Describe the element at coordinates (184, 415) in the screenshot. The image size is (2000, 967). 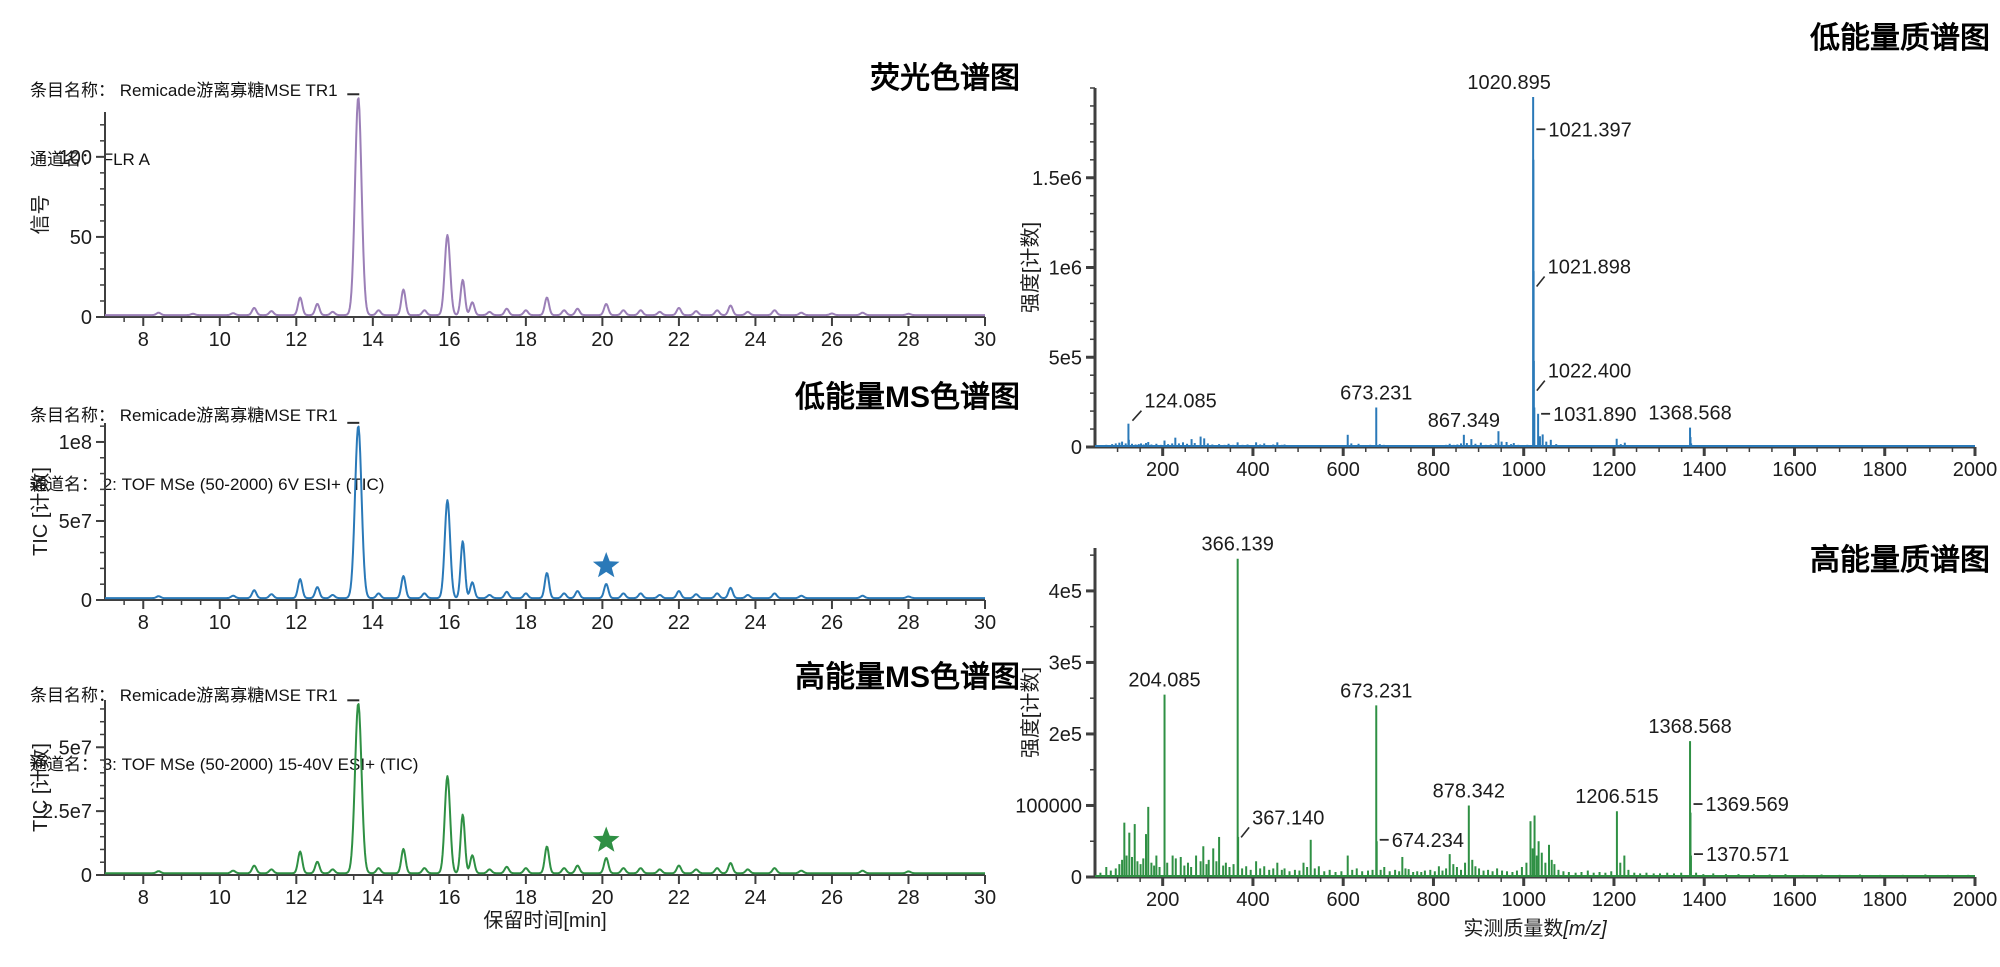
I see `entry-name-label: 条目名称： Remicade游离寡糖MSE TR1` at that location.